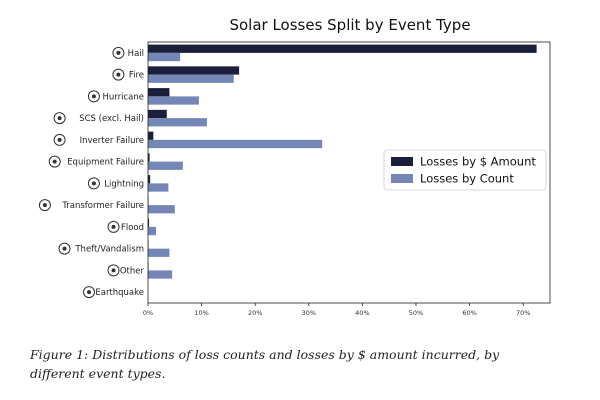 This screenshot has width=600, height=400. Describe the element at coordinates (309, 313) in the screenshot. I see `x-tick-label: 30%` at that location.